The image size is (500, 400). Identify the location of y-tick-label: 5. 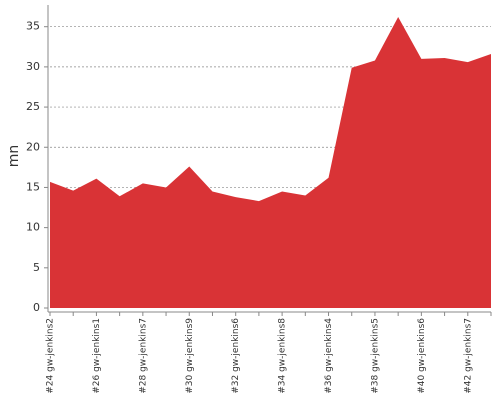
(36, 267).